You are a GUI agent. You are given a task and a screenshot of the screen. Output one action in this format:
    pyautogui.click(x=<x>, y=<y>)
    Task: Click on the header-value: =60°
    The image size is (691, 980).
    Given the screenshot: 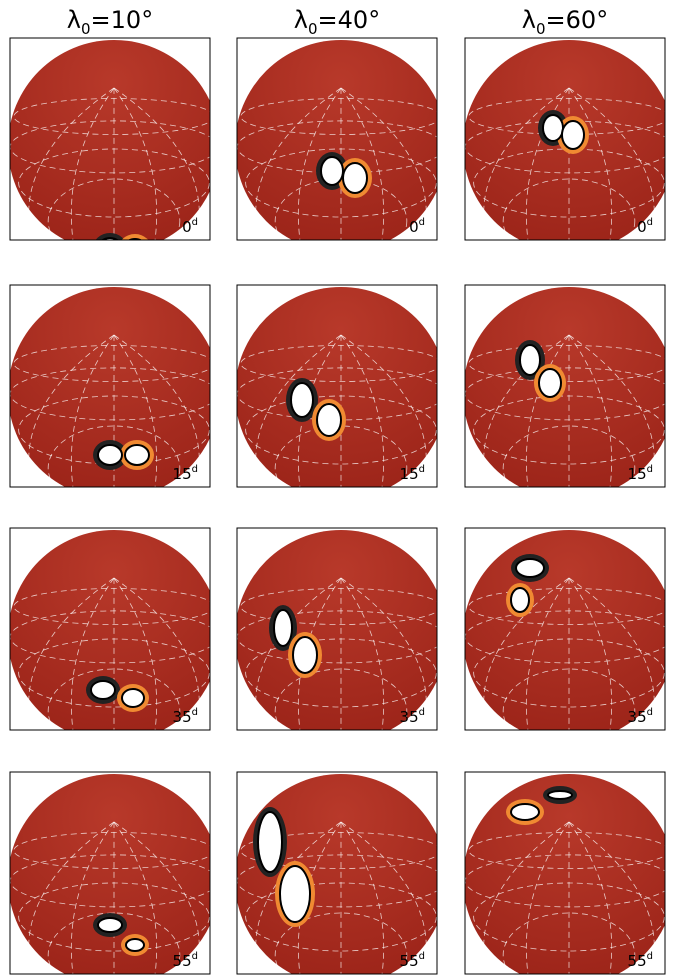 What is the action you would take?
    pyautogui.click(x=577, y=20)
    